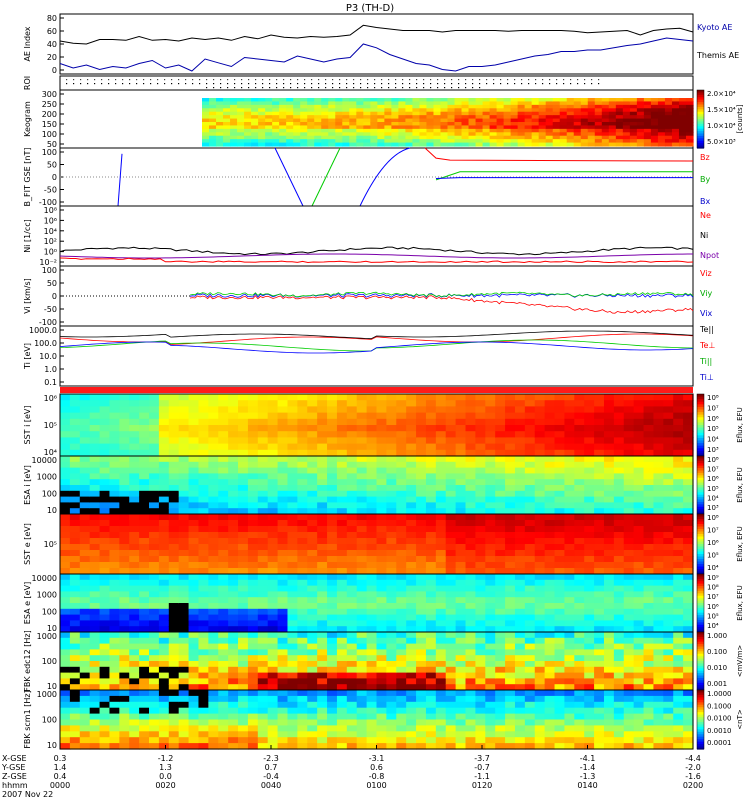 The height and width of the screenshot is (800, 750). What do you see at coordinates (700, 609) in the screenshot?
I see `esa-e-colorbar-cell` at bounding box center [700, 609].